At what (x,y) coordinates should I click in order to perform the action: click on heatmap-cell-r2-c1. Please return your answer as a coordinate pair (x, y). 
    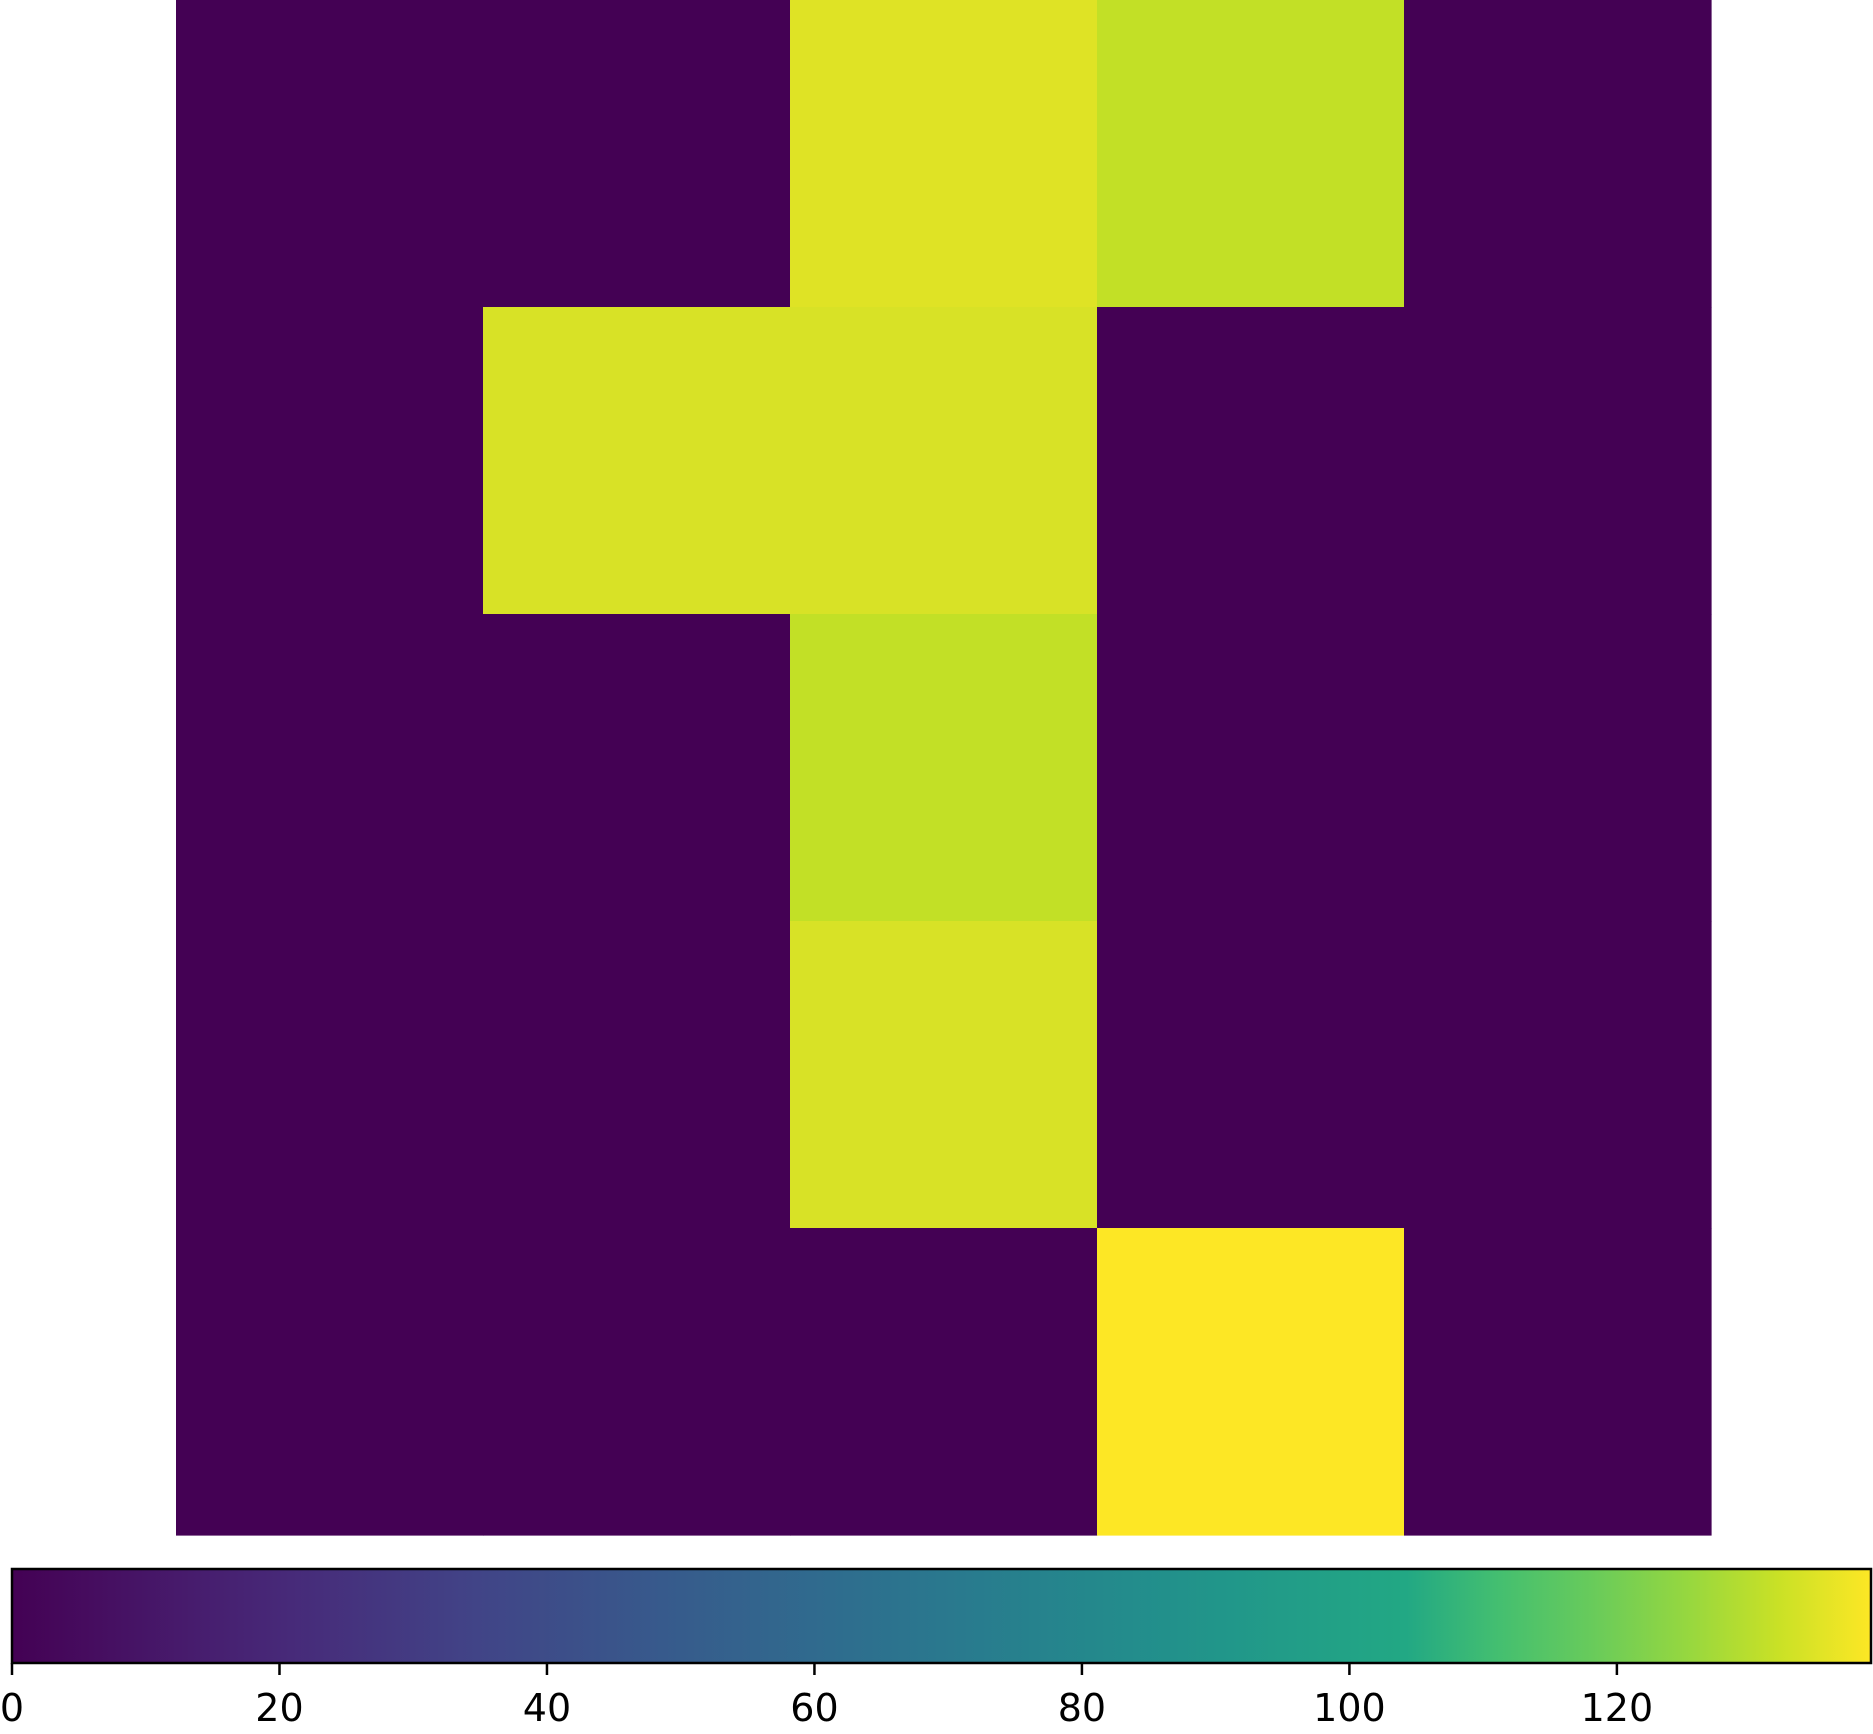
    Looking at the image, I should click on (637, 768).